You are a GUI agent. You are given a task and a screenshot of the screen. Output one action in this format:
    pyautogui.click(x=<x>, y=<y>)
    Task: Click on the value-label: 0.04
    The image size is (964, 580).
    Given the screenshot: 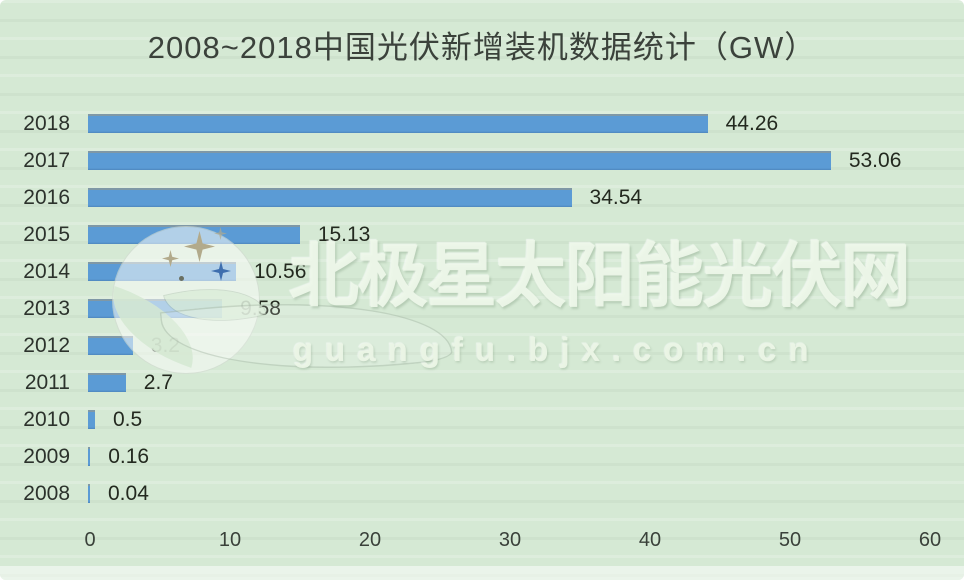 What is the action you would take?
    pyautogui.click(x=128, y=493)
    